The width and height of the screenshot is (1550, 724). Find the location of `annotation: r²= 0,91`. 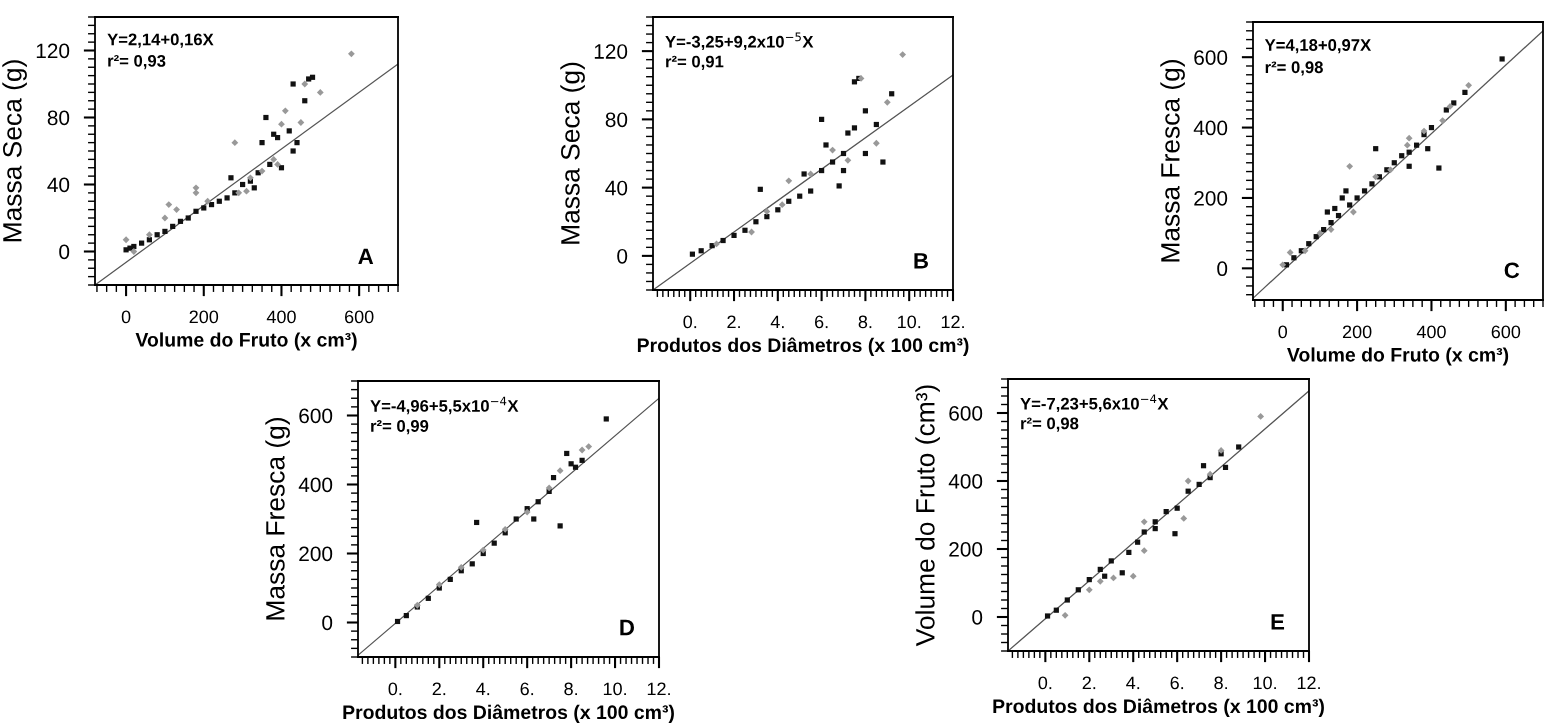

annotation: r²= 0,91 is located at coordinates (695, 62).